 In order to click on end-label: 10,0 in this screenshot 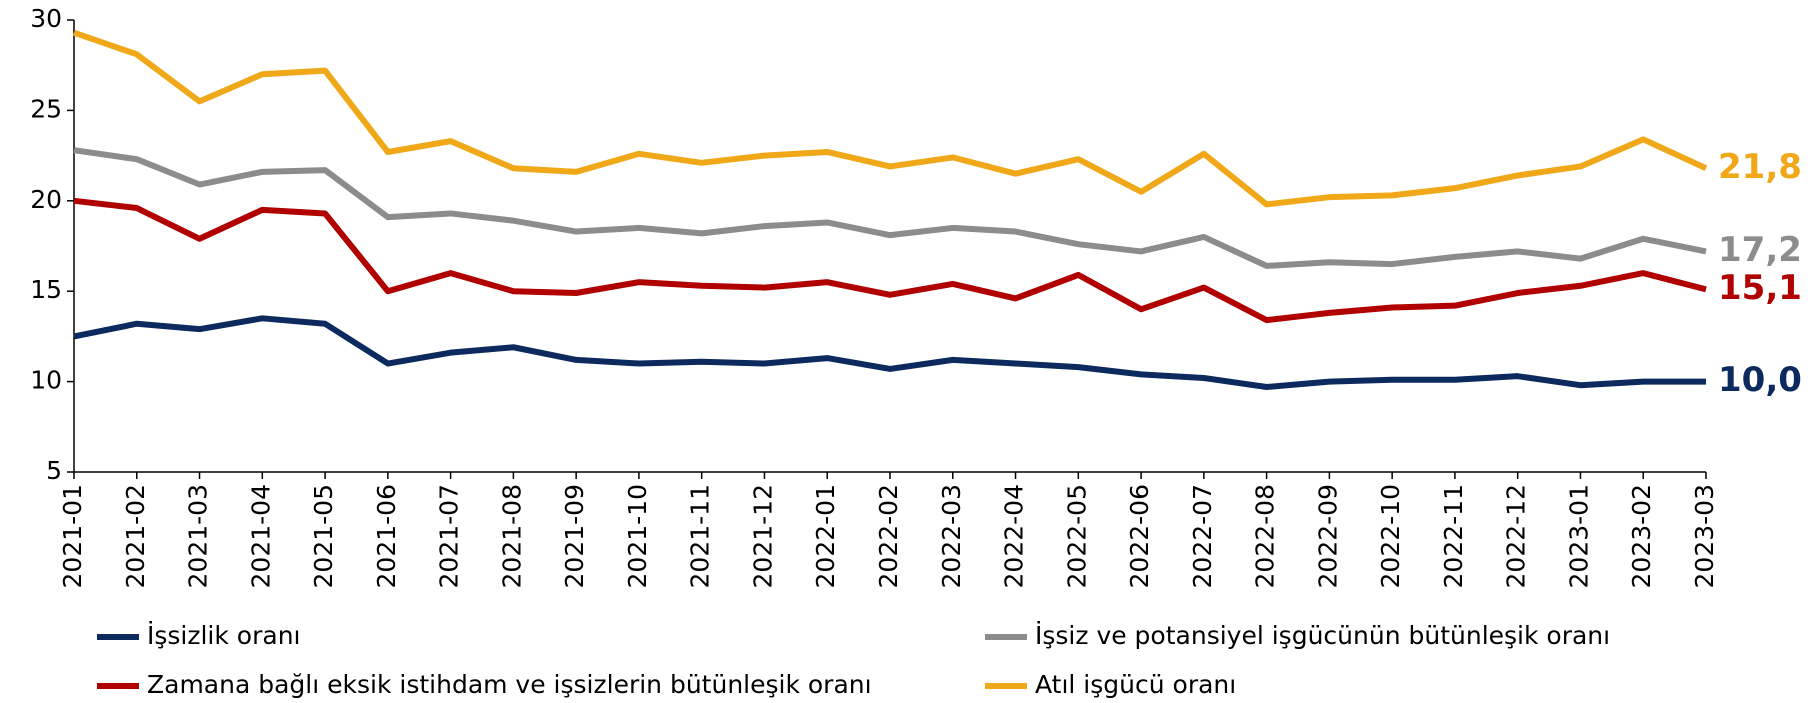, I will do `click(1760, 380)`.